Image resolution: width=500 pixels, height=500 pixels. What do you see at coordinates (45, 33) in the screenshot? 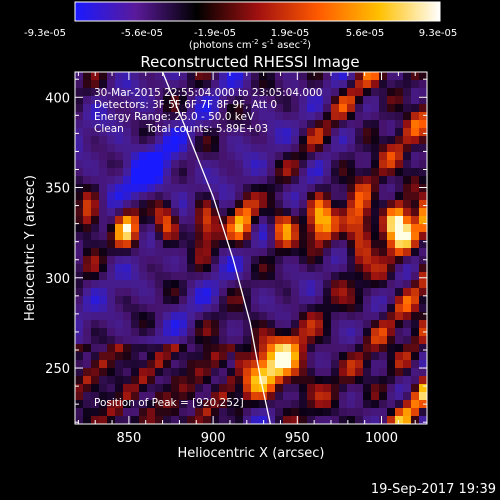
I see `colorbar-tick-label: -9.3e-05` at bounding box center [45, 33].